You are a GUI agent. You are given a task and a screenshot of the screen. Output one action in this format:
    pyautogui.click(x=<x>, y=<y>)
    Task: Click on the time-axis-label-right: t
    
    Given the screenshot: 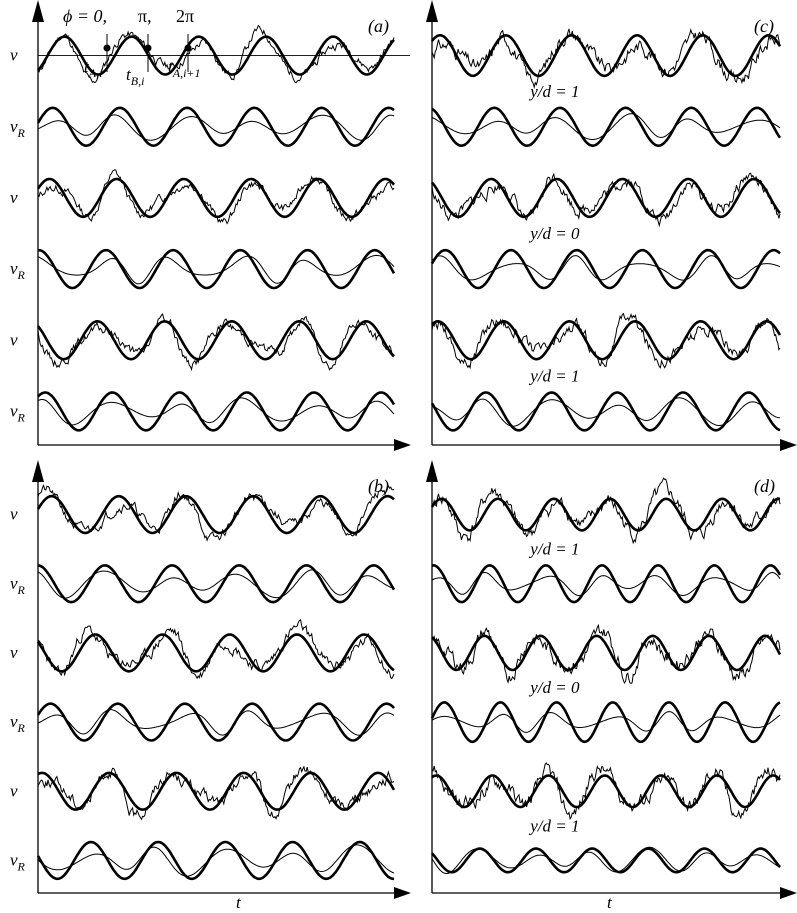 What is the action you would take?
    pyautogui.click(x=610, y=902)
    